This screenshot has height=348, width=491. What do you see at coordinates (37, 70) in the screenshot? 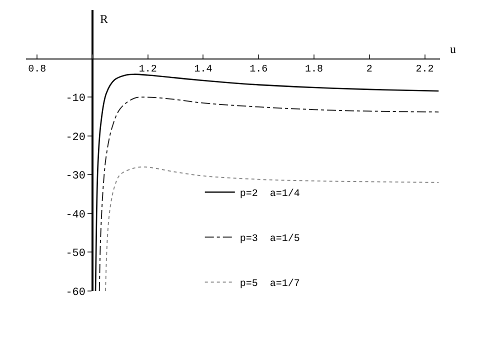
I see `x-tick-label: 0.8` at bounding box center [37, 70].